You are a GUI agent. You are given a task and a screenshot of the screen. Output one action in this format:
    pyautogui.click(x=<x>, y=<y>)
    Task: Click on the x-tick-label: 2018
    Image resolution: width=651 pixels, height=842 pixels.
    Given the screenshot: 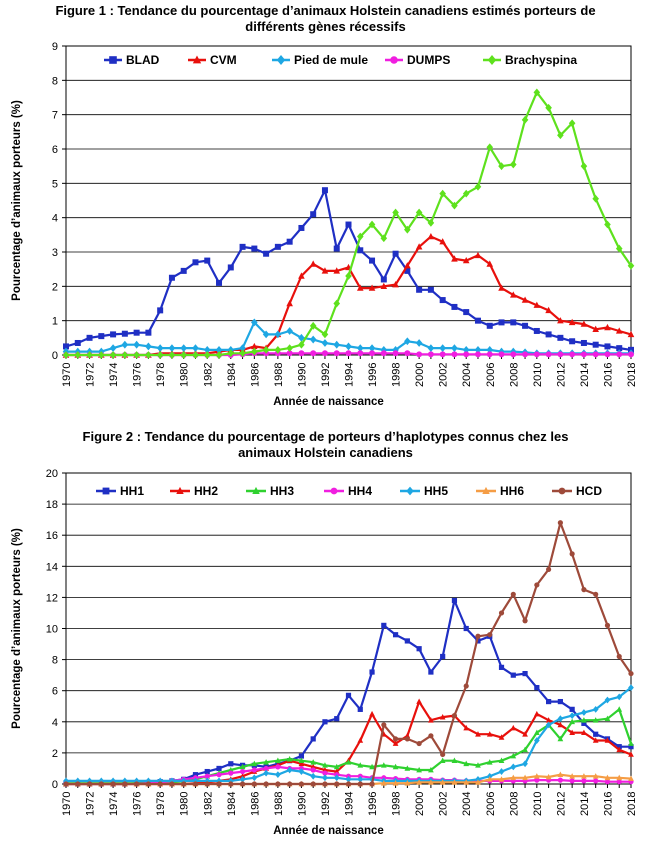 What is the action you would take?
    pyautogui.click(x=632, y=375)
    